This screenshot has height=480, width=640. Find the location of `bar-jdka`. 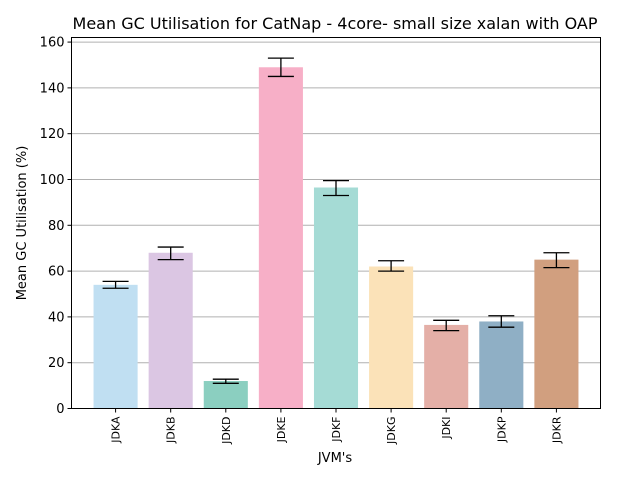

bar-jdka is located at coordinates (115, 346).